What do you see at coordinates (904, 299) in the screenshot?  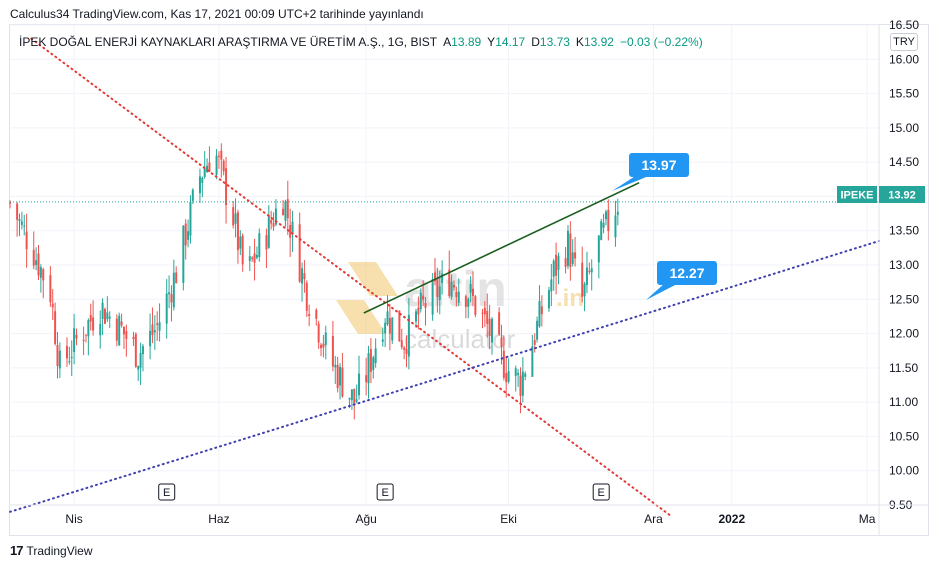 I see `price-tick-label: 12.50` at bounding box center [904, 299].